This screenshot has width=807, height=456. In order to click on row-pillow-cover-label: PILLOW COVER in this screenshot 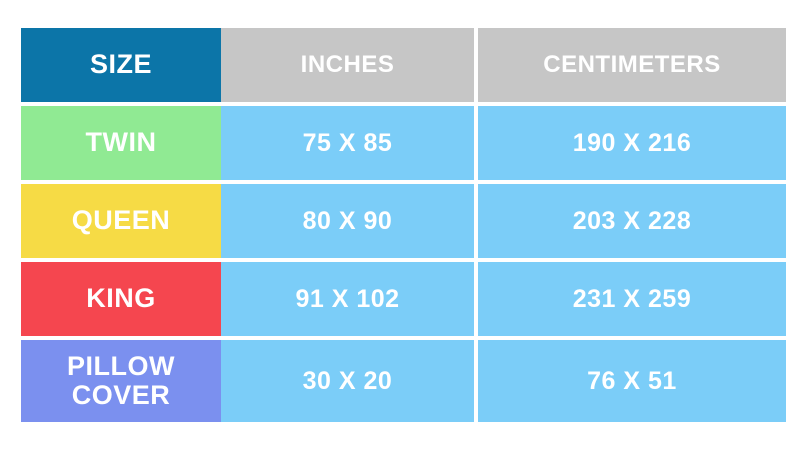, I will do `click(121, 381)`.